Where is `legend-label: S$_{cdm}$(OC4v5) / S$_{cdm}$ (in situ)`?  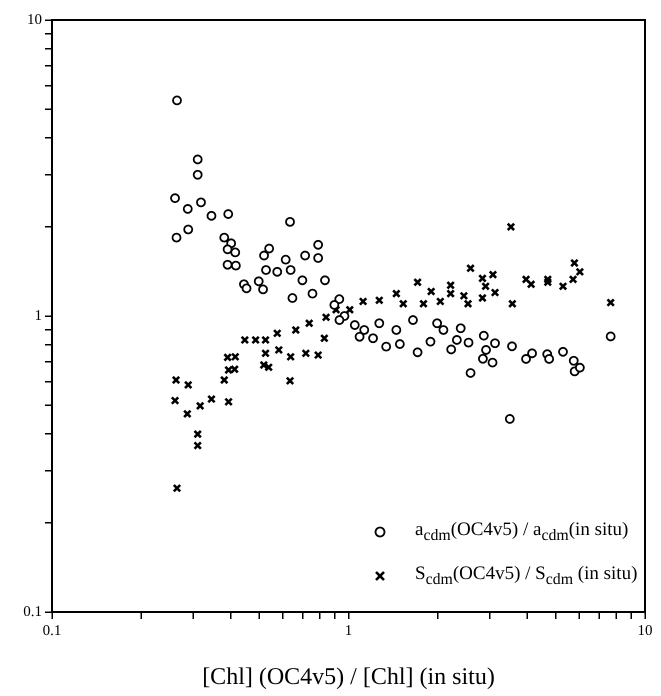 legend-label: S$_{cdm}$(OC4v5) / S$_{cdm}$ (in situ) is located at coordinates (526, 576).